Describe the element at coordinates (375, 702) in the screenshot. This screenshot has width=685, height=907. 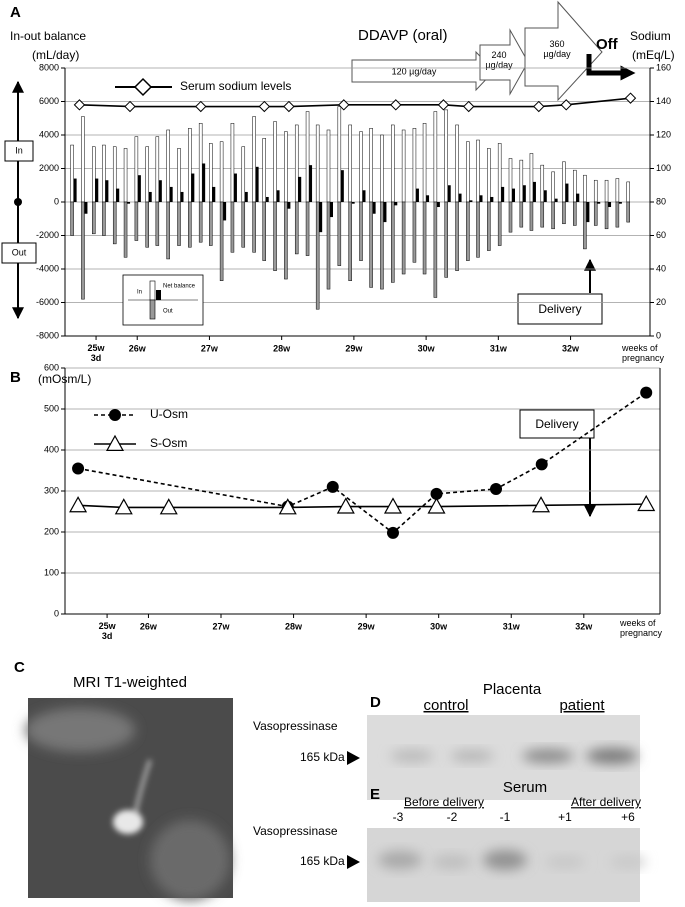
I see `panel-label: D` at that location.